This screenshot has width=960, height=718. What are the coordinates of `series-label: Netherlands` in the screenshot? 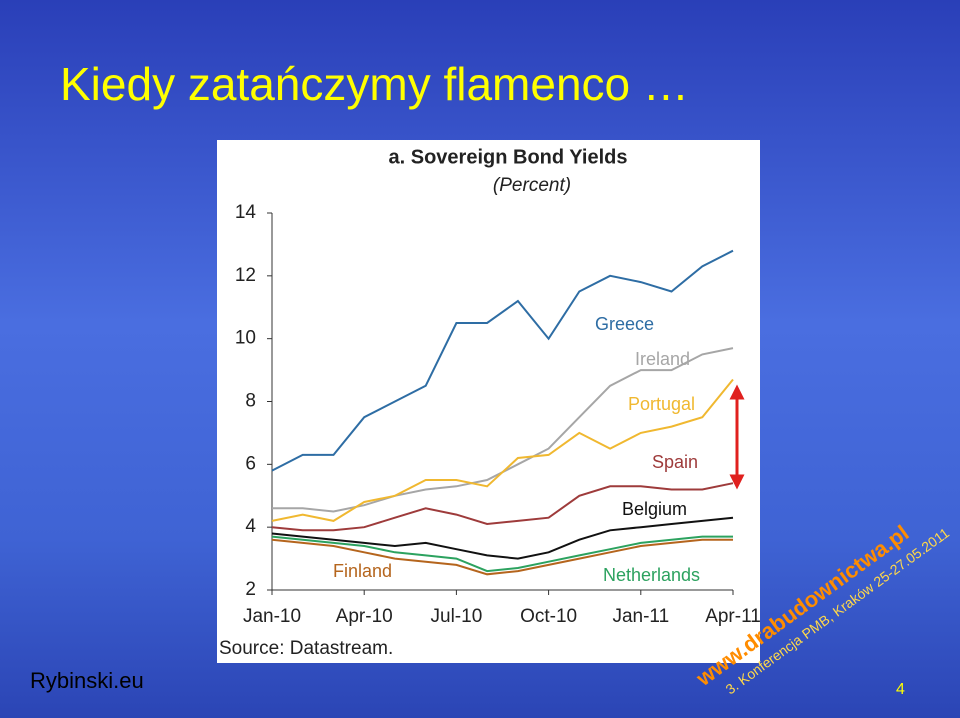 It's located at (651, 575).